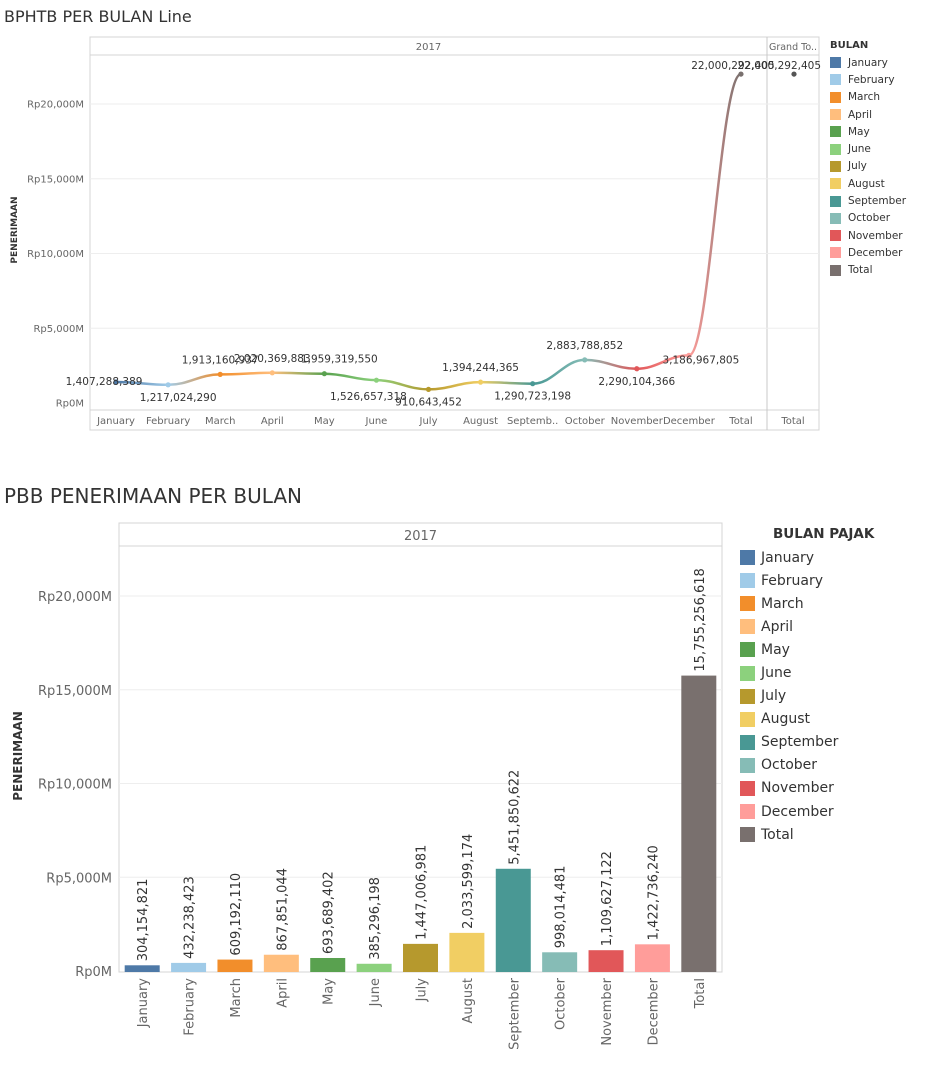 The width and height of the screenshot is (951, 1066). Describe the element at coordinates (792, 580) in the screenshot. I see `legend-label: February` at that location.